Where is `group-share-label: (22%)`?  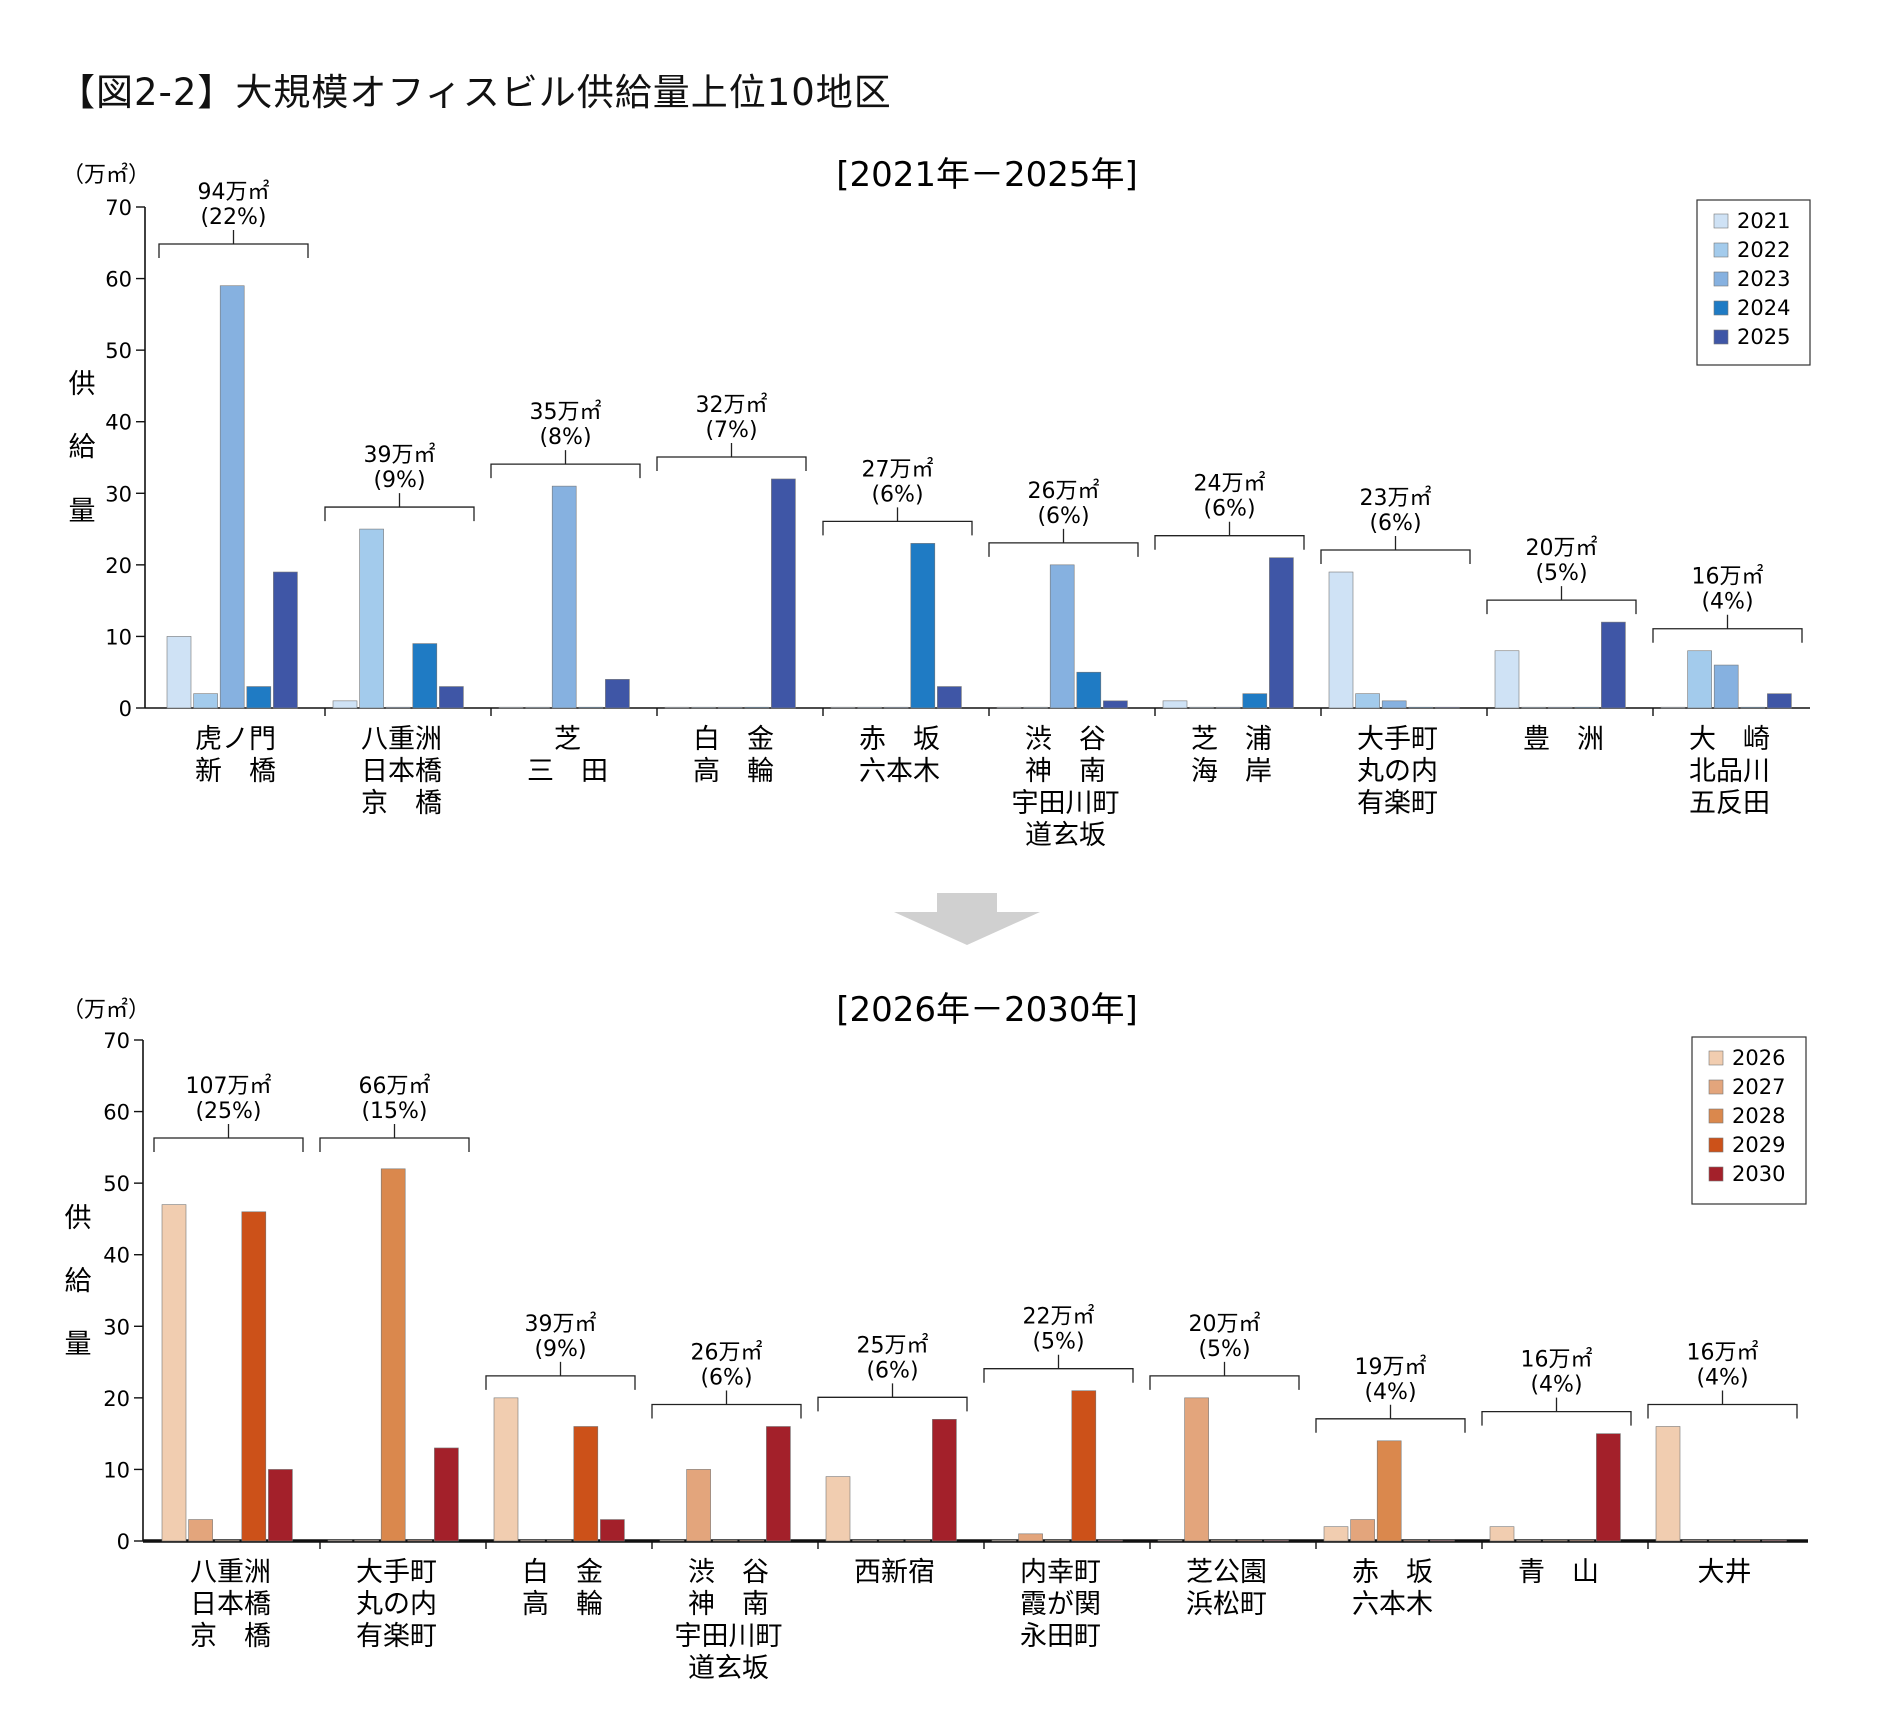 group-share-label: (22%) is located at coordinates (233, 217).